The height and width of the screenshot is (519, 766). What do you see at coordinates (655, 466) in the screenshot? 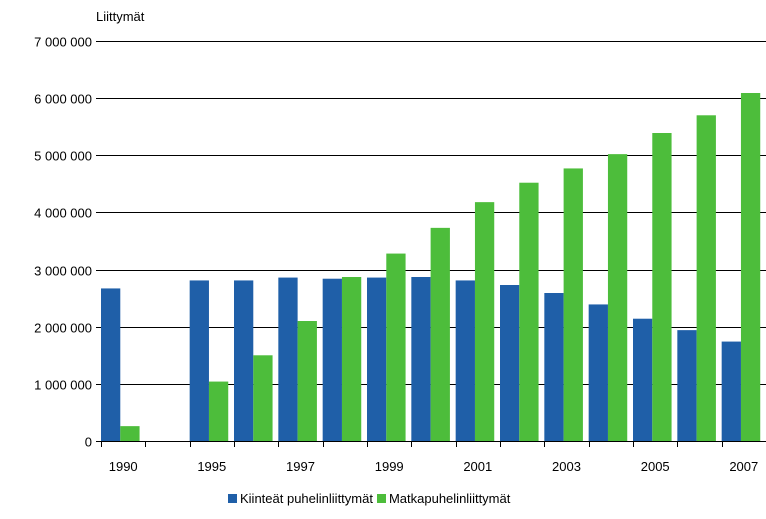
I see `x-tick-label: 2005` at bounding box center [655, 466].